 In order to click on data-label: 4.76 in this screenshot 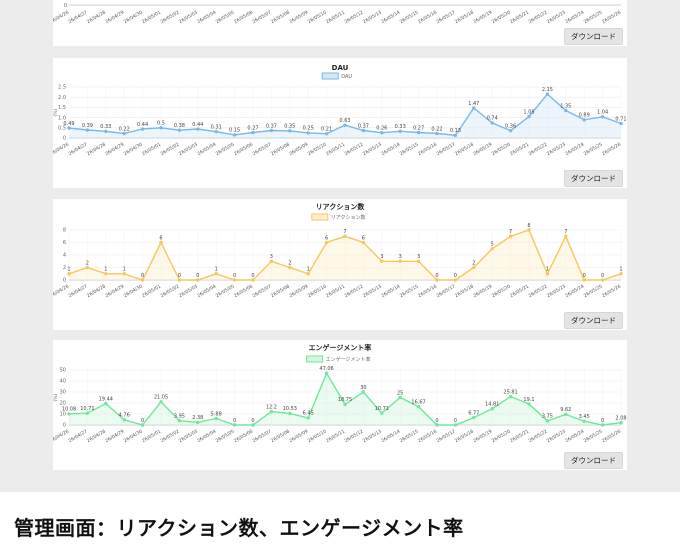, I will do `click(124, 416)`.